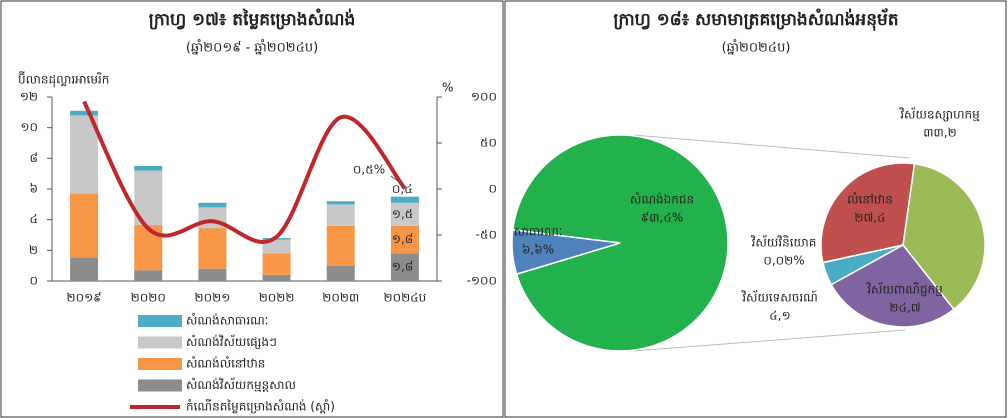 This screenshot has width=1008, height=418. What do you see at coordinates (405, 298) in the screenshot?
I see `x-tick-label: ២០២៤ប` at bounding box center [405, 298].